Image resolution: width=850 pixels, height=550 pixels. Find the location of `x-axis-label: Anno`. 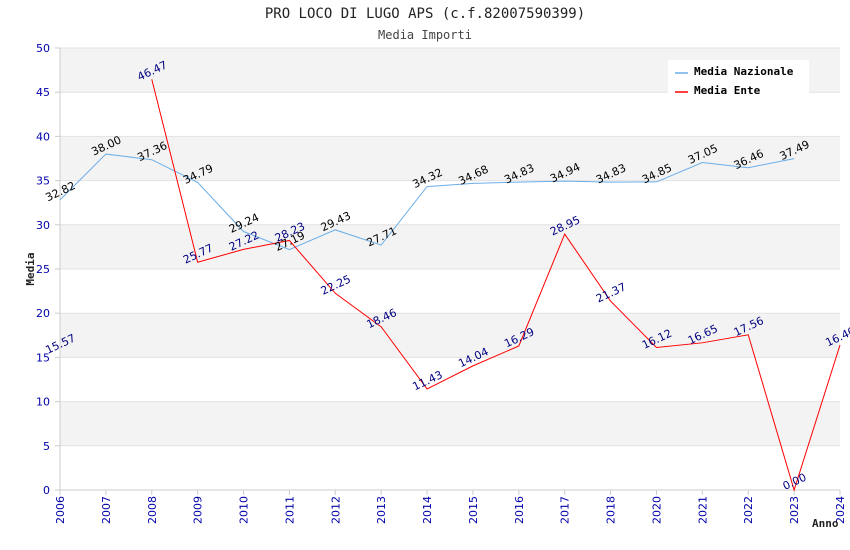

x-axis-label: Anno is located at coordinates (825, 523).